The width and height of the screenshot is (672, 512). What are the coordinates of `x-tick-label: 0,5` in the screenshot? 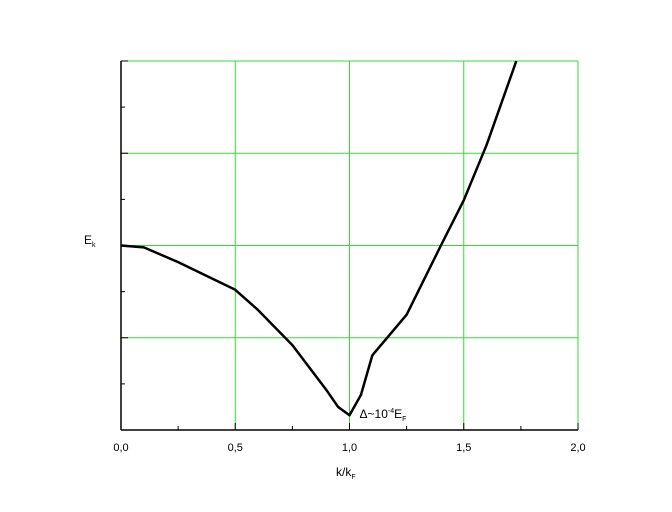 It's located at (235, 448).